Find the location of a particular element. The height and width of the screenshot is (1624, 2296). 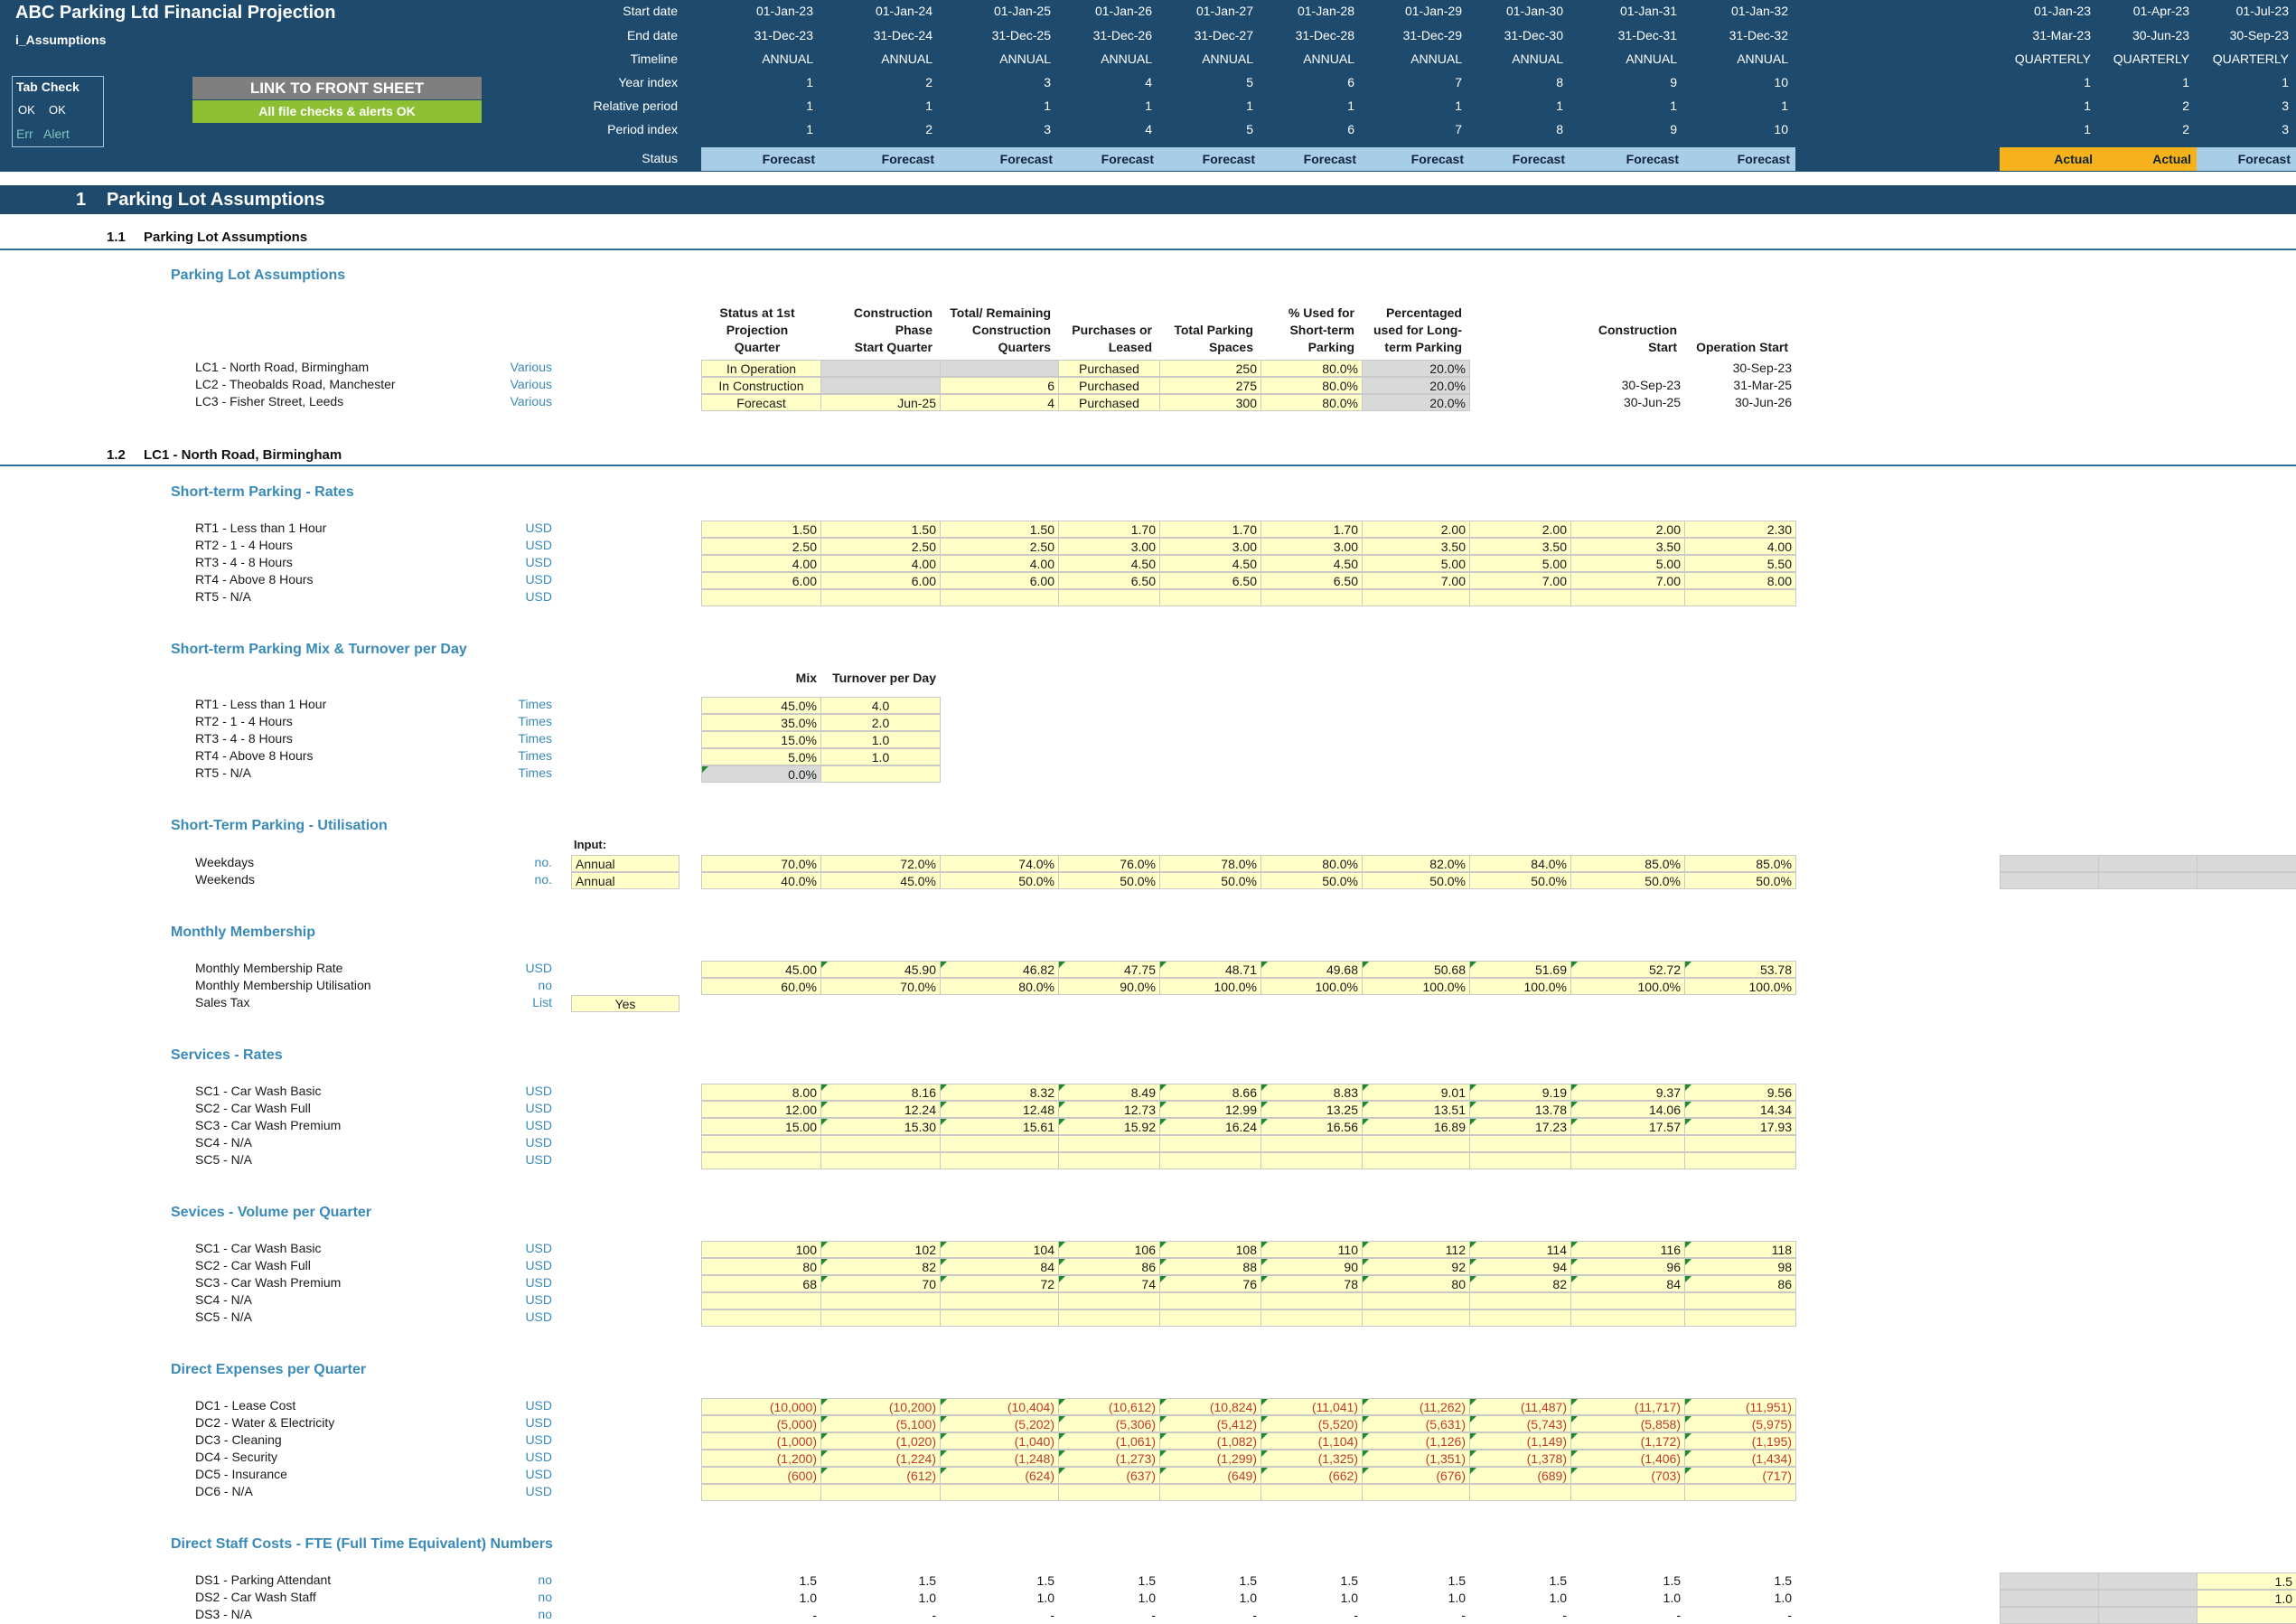

service-rate-cell: 12.00 is located at coordinates (761, 1109).